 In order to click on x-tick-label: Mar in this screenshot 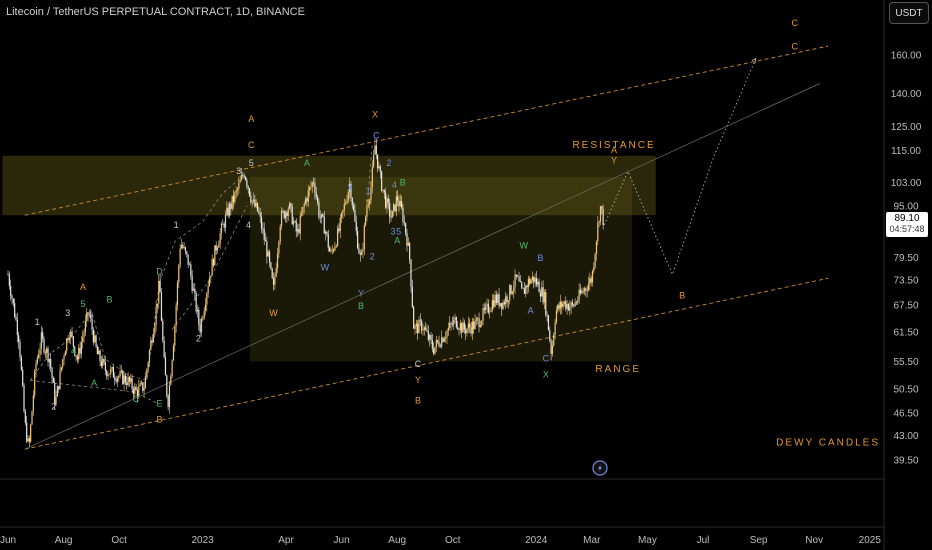, I will do `click(592, 540)`.